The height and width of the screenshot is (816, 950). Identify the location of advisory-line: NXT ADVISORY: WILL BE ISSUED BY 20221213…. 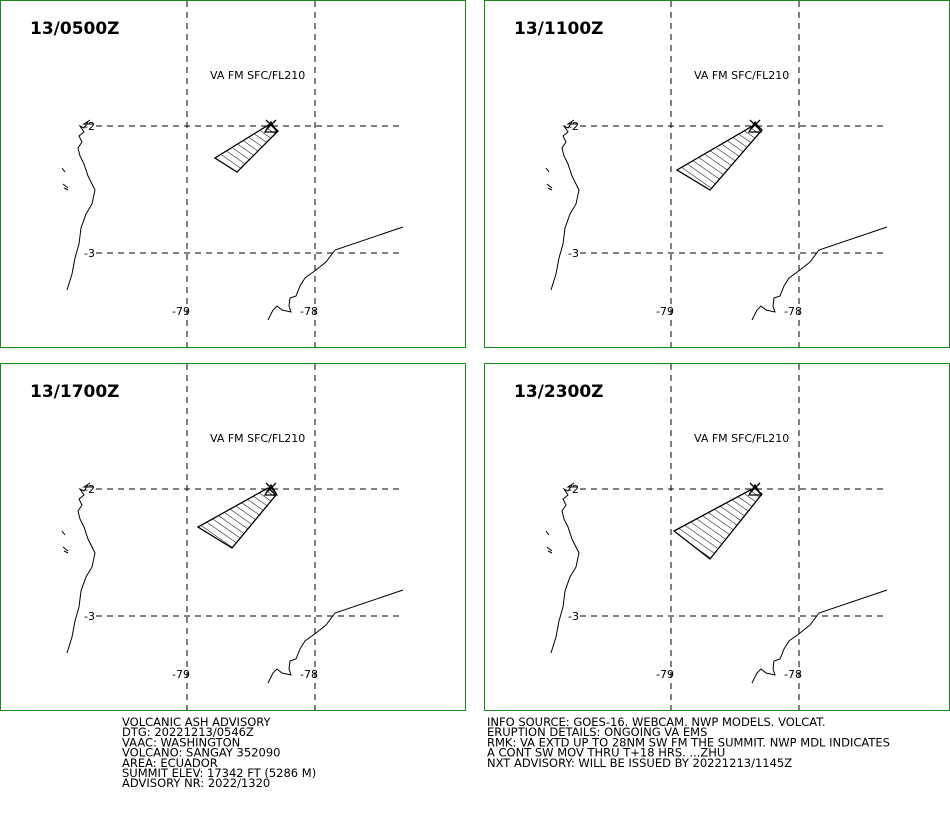
(639, 763).